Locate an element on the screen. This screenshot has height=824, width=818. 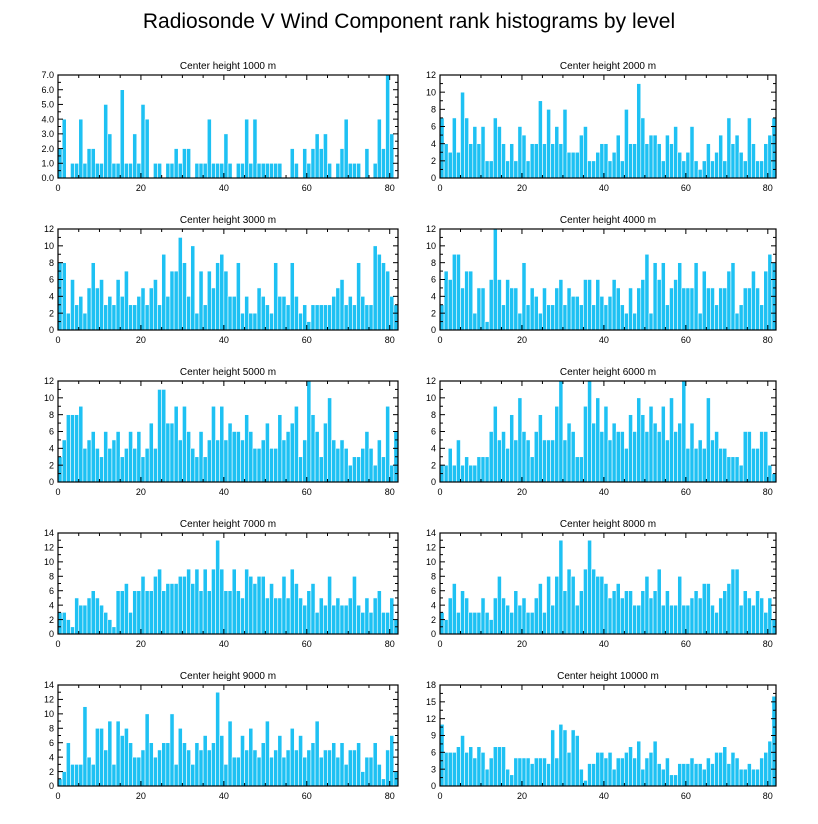
y-tick-label: 6 is located at coordinates (433, 127).